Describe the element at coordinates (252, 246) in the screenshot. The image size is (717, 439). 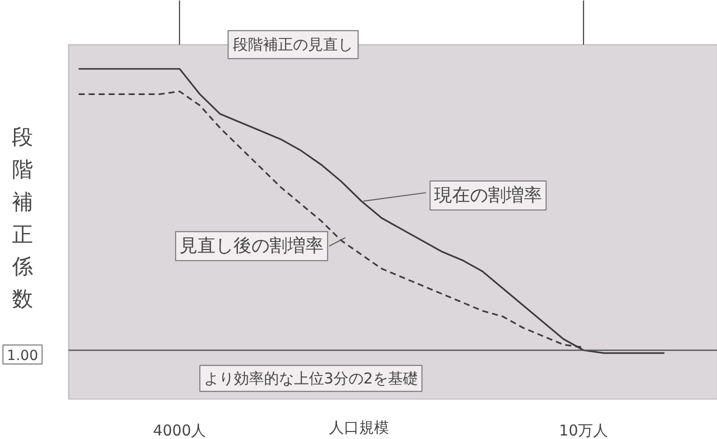
I see `series-label: 見直し後の割増率` at that location.